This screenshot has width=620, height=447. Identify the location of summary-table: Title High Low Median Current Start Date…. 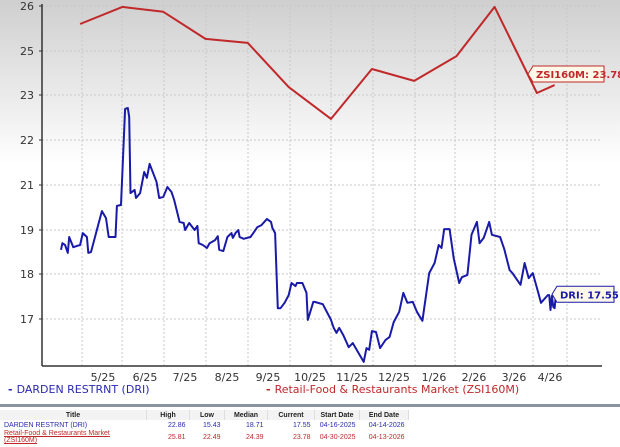
(204, 427).